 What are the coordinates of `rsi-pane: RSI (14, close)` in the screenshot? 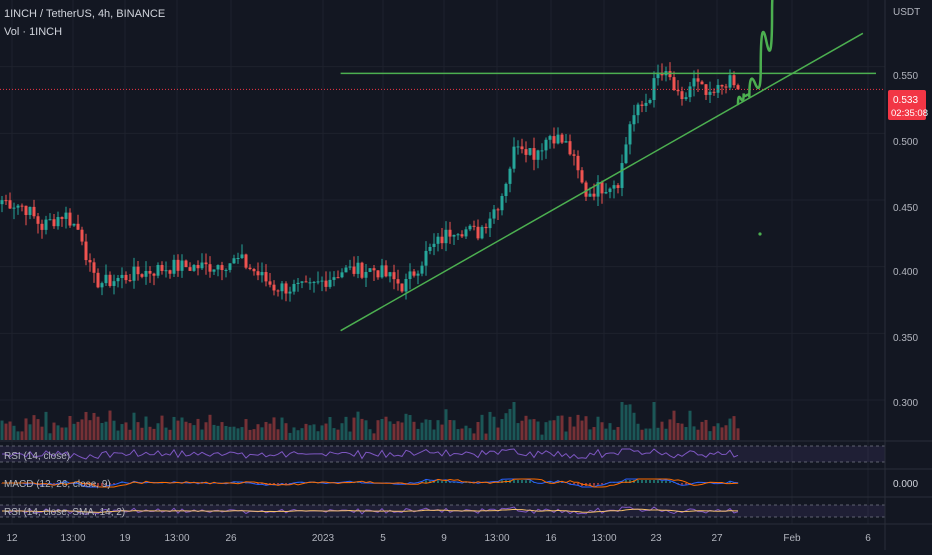 It's located at (442, 454).